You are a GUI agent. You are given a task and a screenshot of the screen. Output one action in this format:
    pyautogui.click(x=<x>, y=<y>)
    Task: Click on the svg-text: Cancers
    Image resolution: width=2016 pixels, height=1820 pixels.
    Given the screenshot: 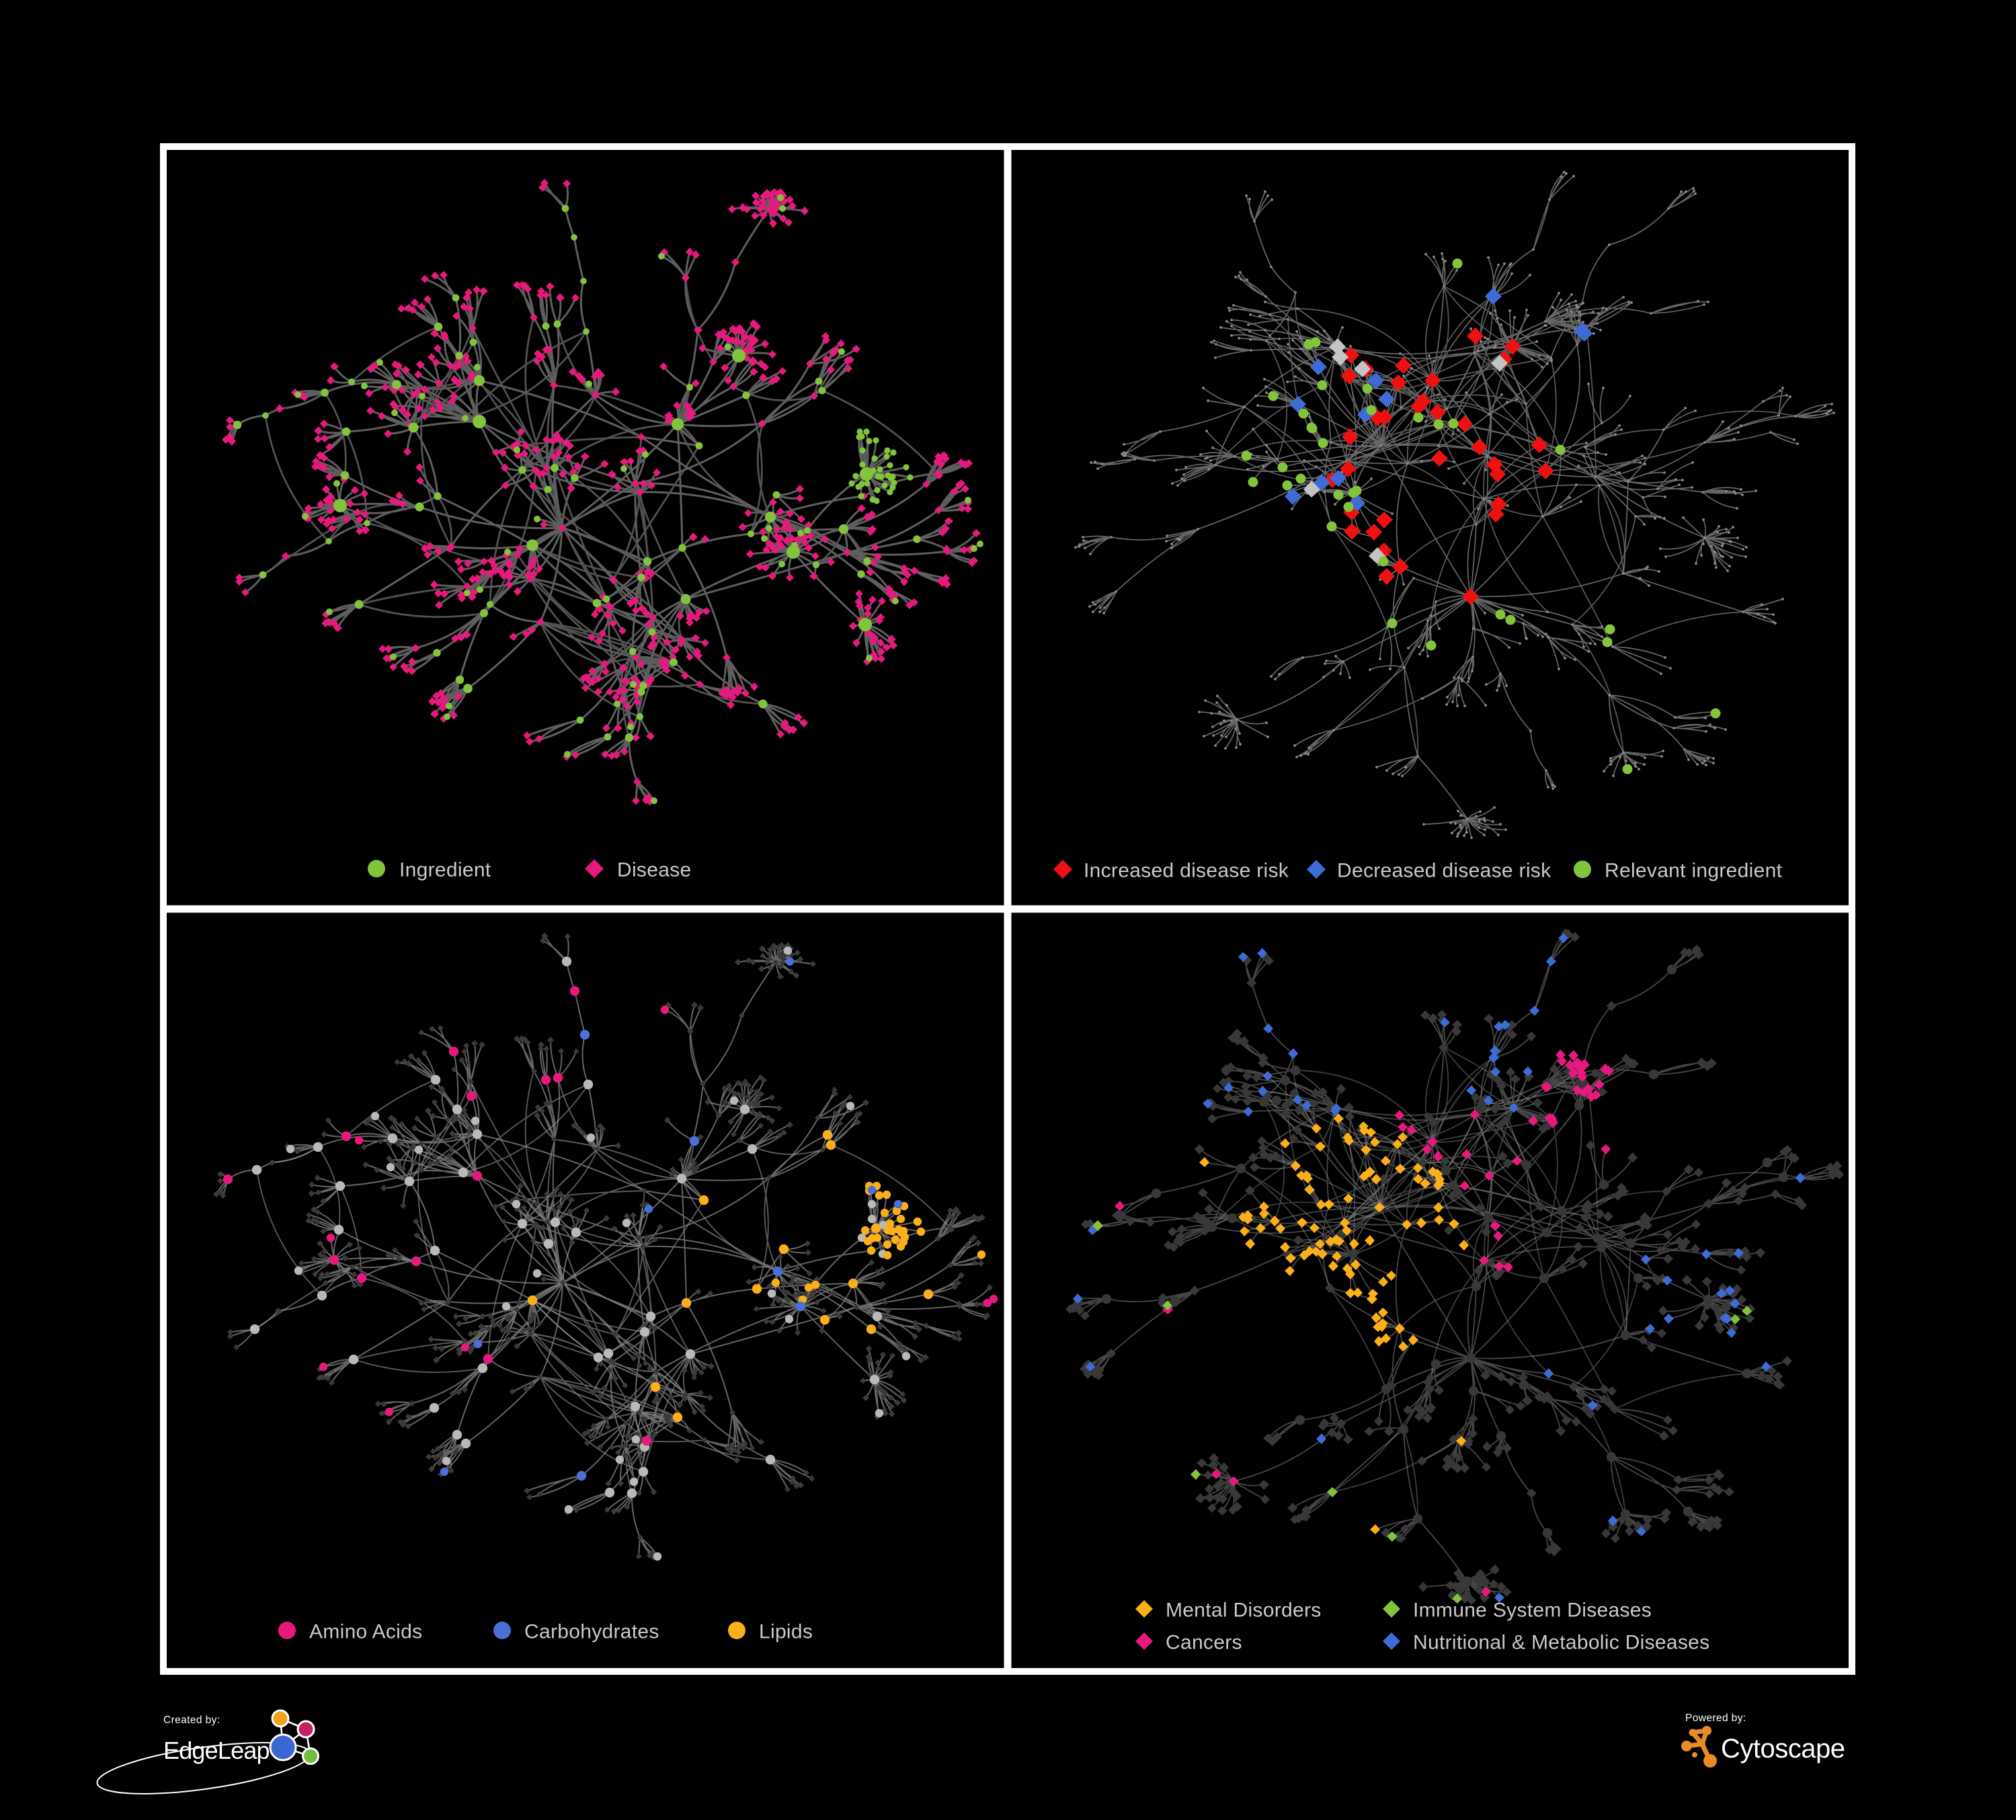 What is the action you would take?
    pyautogui.click(x=1204, y=1643)
    